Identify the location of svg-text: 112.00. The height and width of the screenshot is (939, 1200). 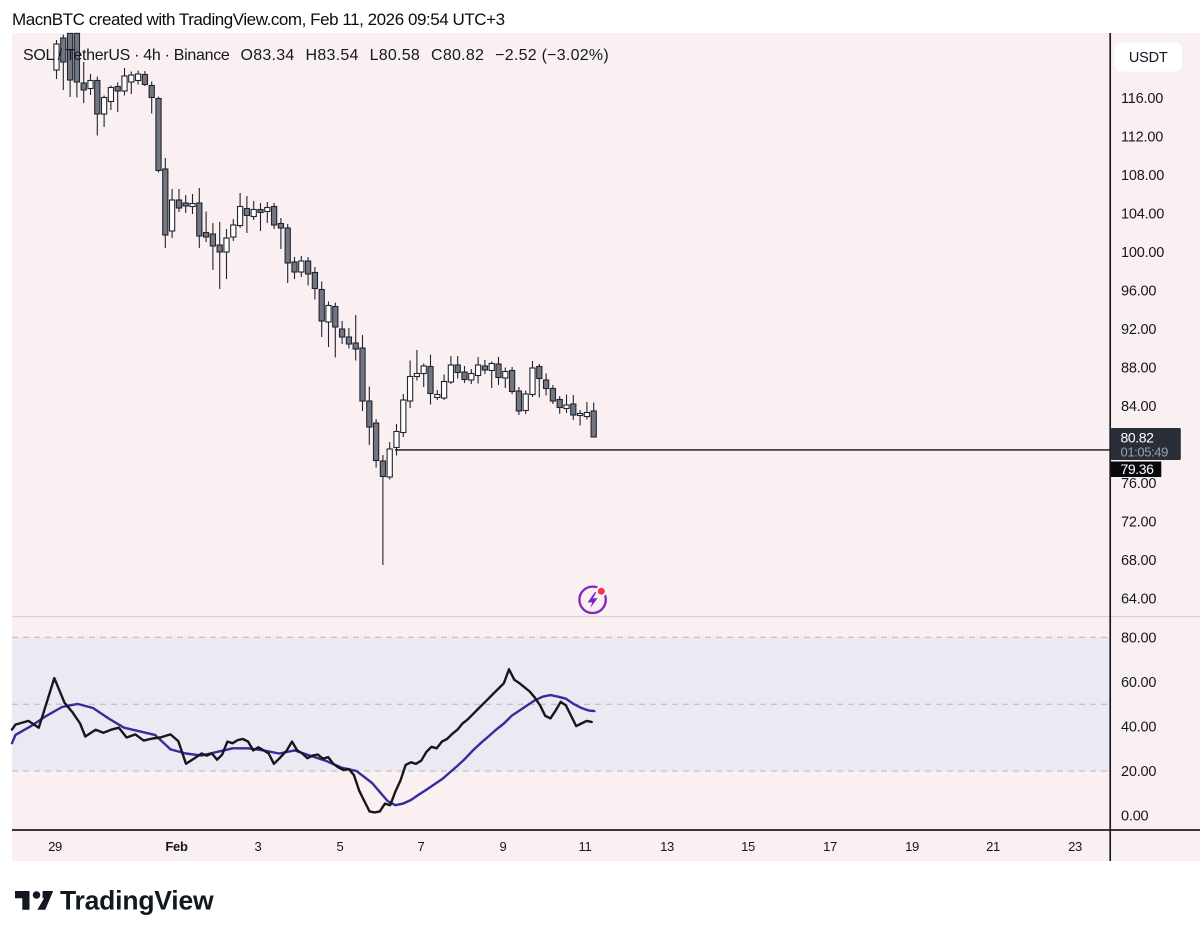
(1142, 138).